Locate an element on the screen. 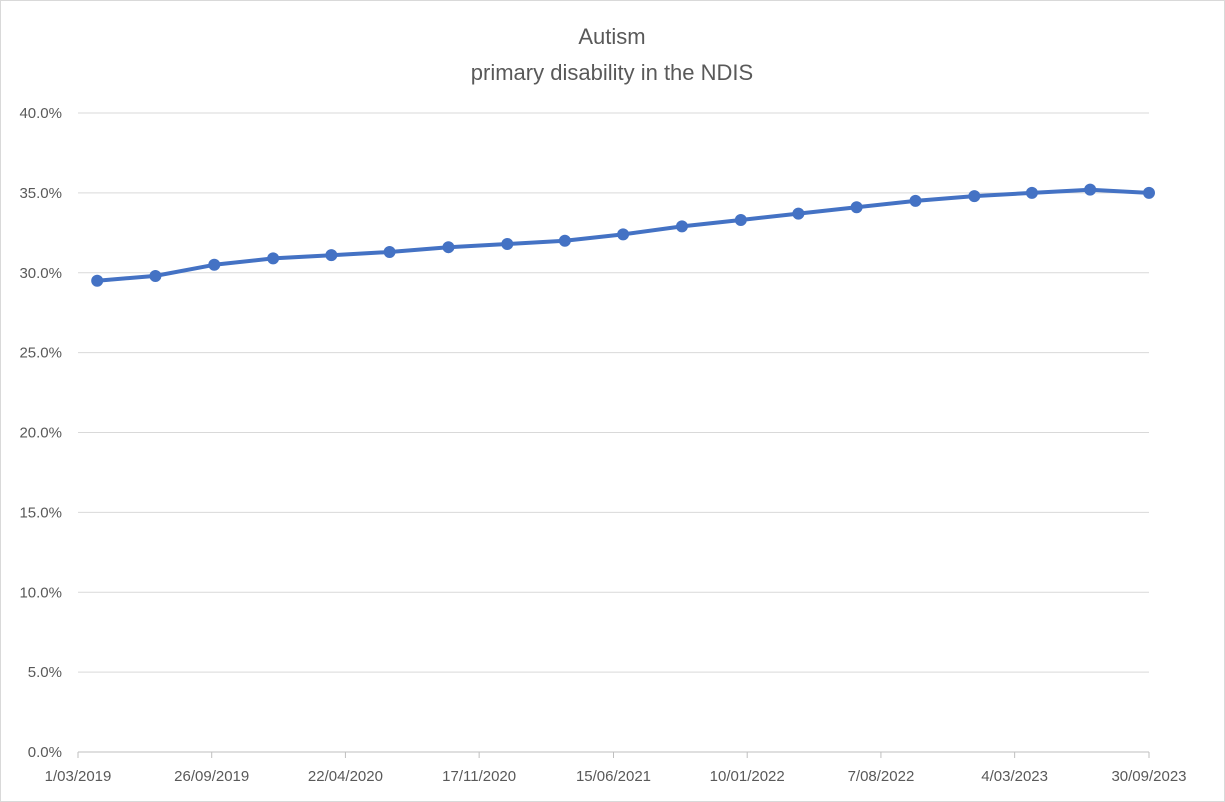  y-tick-label: 0.0% is located at coordinates (45, 752).